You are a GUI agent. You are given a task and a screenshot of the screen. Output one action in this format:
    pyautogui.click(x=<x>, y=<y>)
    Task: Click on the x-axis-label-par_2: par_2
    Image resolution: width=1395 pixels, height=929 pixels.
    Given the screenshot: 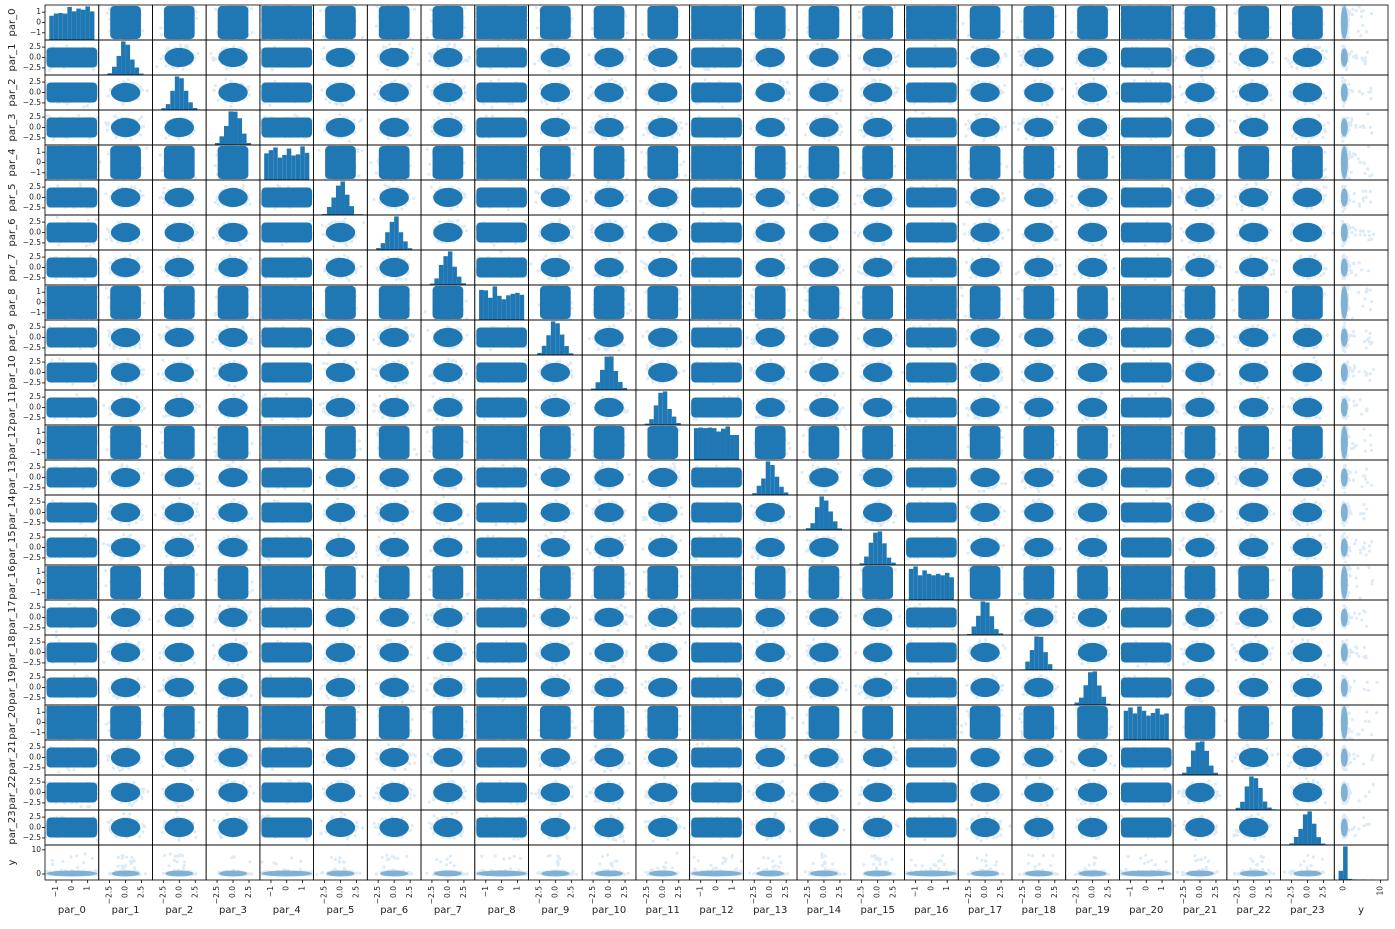 What is the action you would take?
    pyautogui.click(x=179, y=910)
    